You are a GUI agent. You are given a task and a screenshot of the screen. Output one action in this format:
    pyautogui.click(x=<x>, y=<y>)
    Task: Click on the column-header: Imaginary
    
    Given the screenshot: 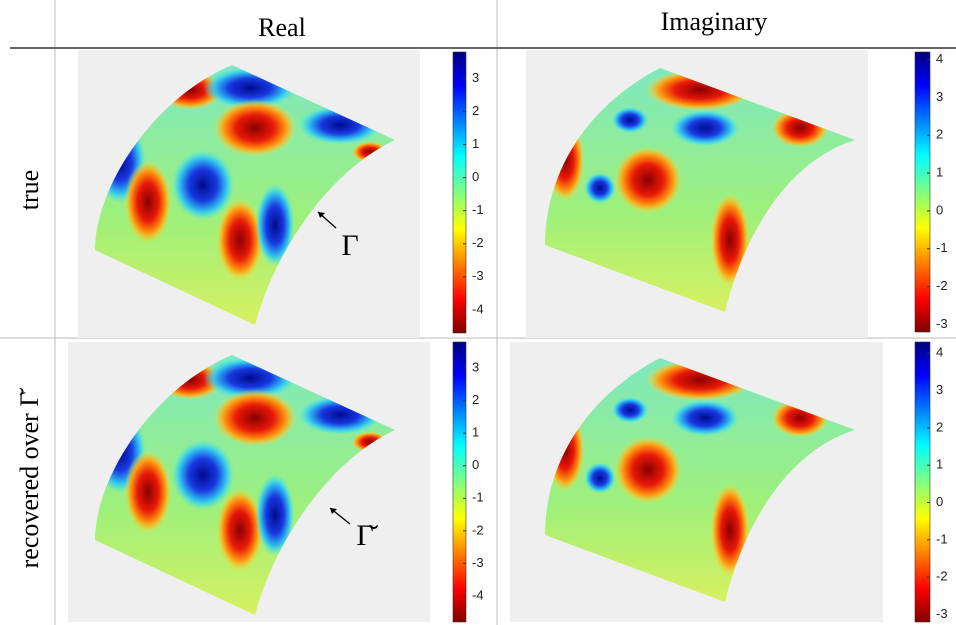 What is the action you would take?
    pyautogui.click(x=714, y=21)
    